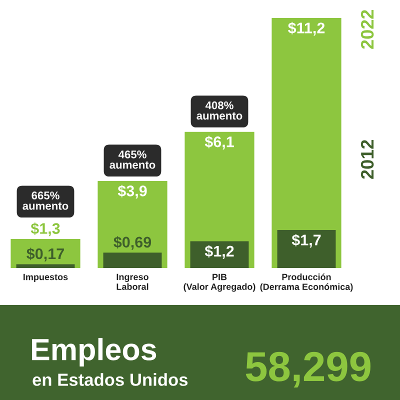 The height and width of the screenshot is (400, 400). I want to click on data-label: $1,7, so click(306, 241).